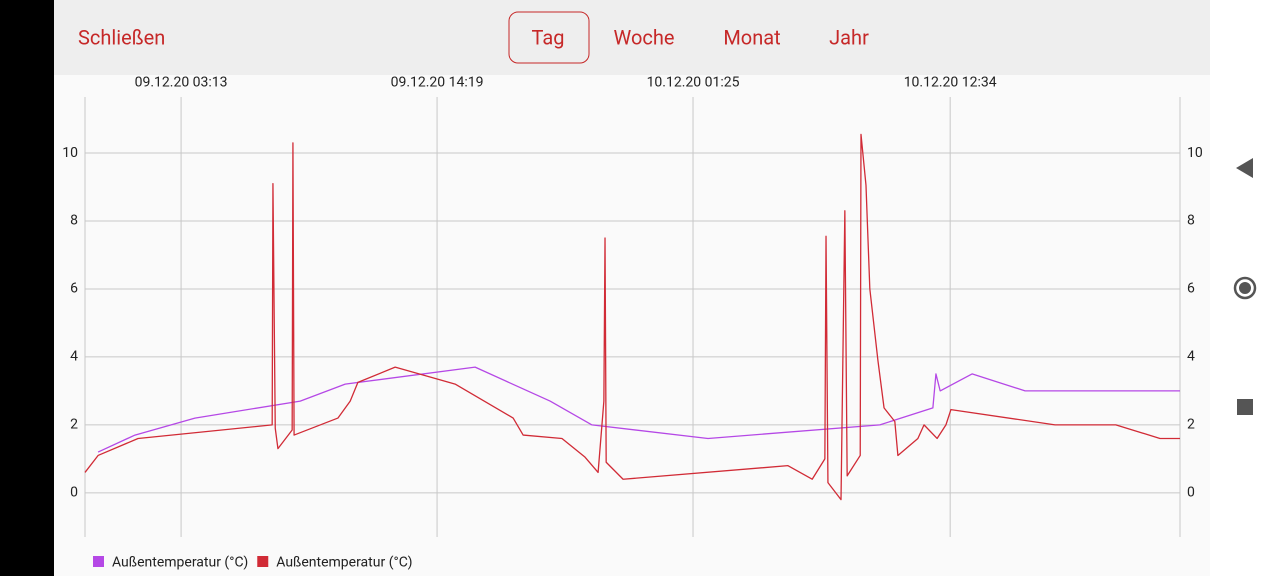 This screenshot has width=1280, height=576. Describe the element at coordinates (1191, 493) in the screenshot. I see `y2-tick-label: 0` at that location.